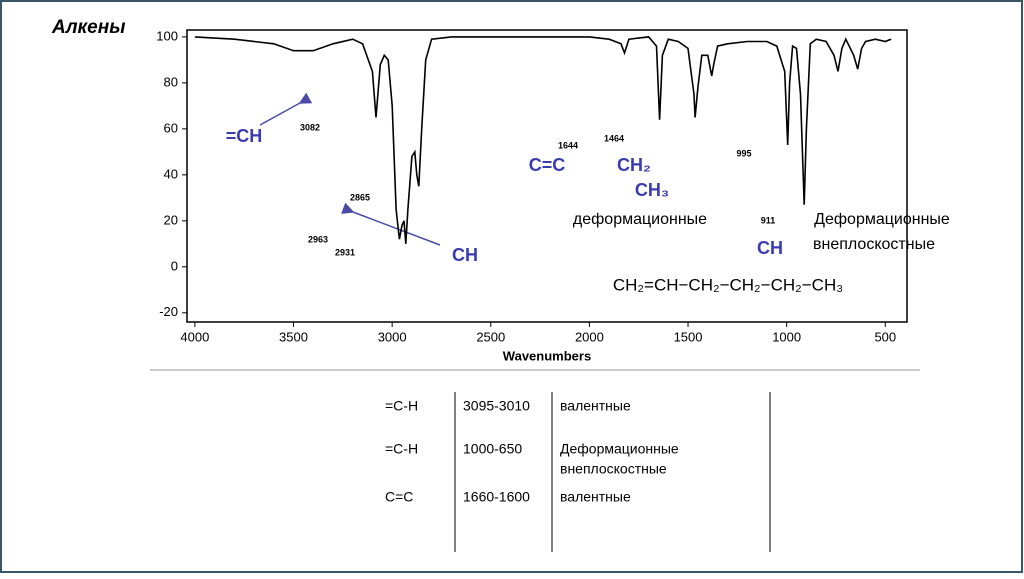 The image size is (1024, 579). Describe the element at coordinates (293, 336) in the screenshot. I see `x-tick-label: 3500` at that location.